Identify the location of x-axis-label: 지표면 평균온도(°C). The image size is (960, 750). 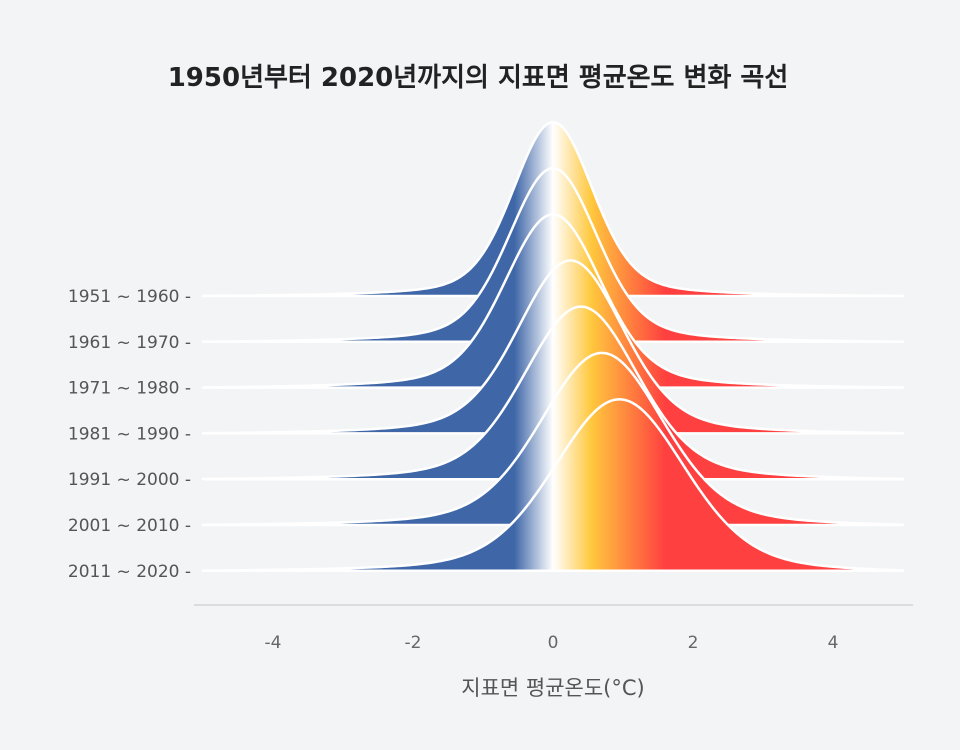
(552, 688).